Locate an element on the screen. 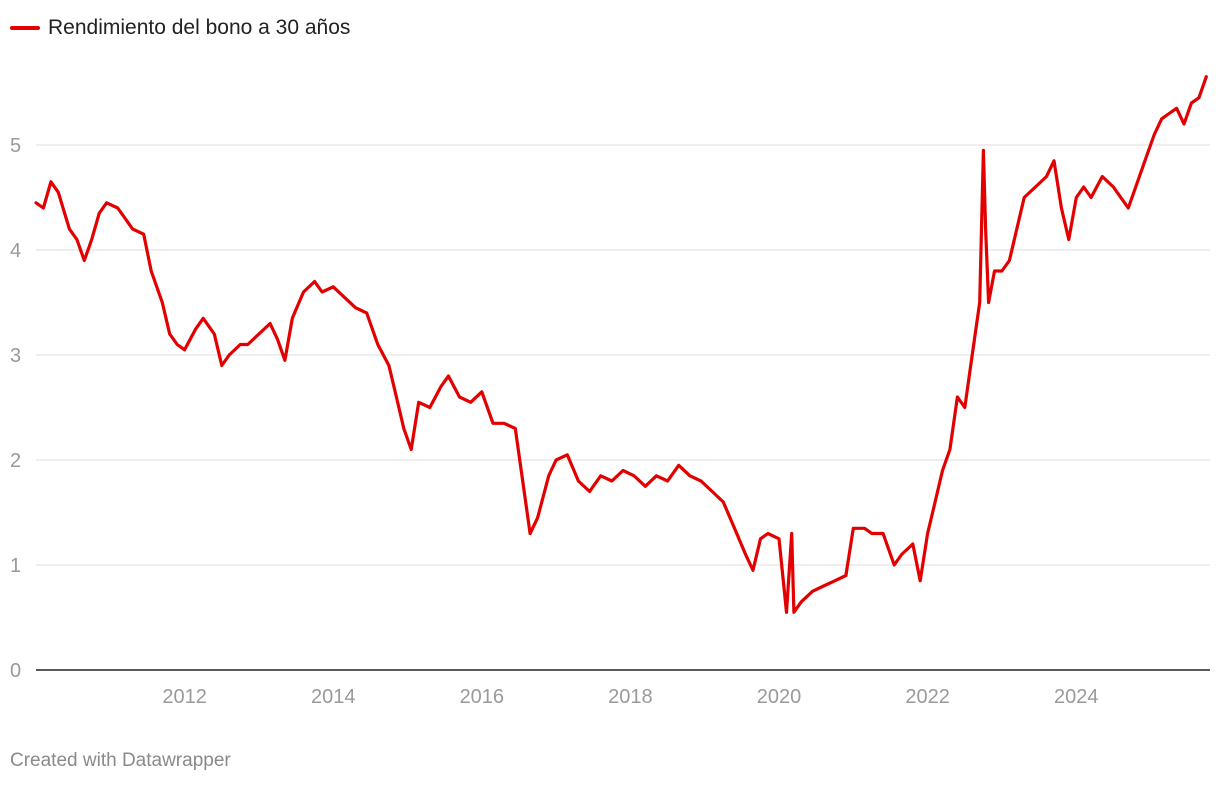 This screenshot has width=1220, height=786. y-tick-label: 1 is located at coordinates (15, 566).